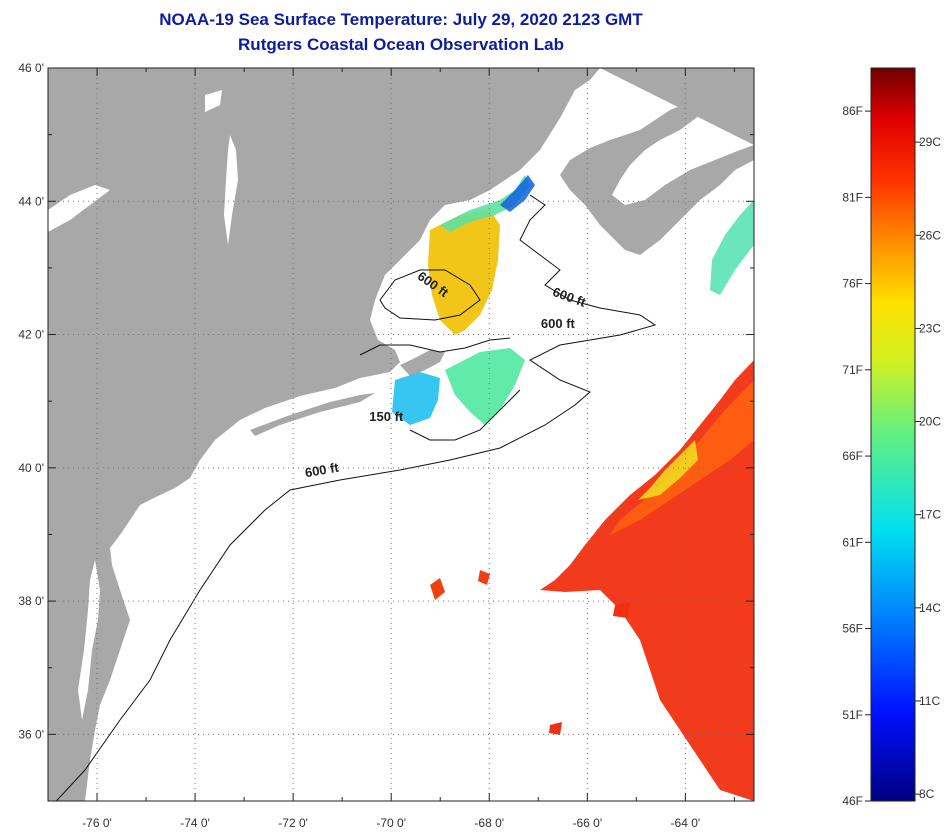 The height and width of the screenshot is (832, 944). What do you see at coordinates (391, 823) in the screenshot?
I see `lon-label: -70 0'` at bounding box center [391, 823].